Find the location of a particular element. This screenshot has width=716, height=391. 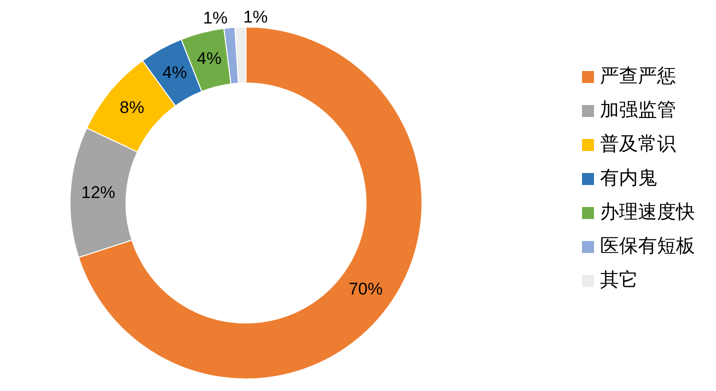

legend-label: 普及常识 is located at coordinates (638, 144).